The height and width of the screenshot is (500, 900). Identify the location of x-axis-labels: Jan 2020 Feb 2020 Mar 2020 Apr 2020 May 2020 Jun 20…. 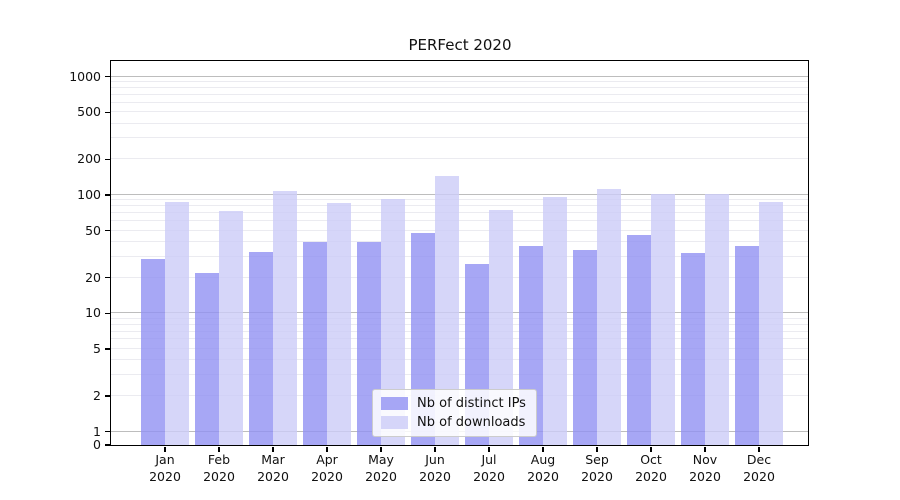
(459, 472).